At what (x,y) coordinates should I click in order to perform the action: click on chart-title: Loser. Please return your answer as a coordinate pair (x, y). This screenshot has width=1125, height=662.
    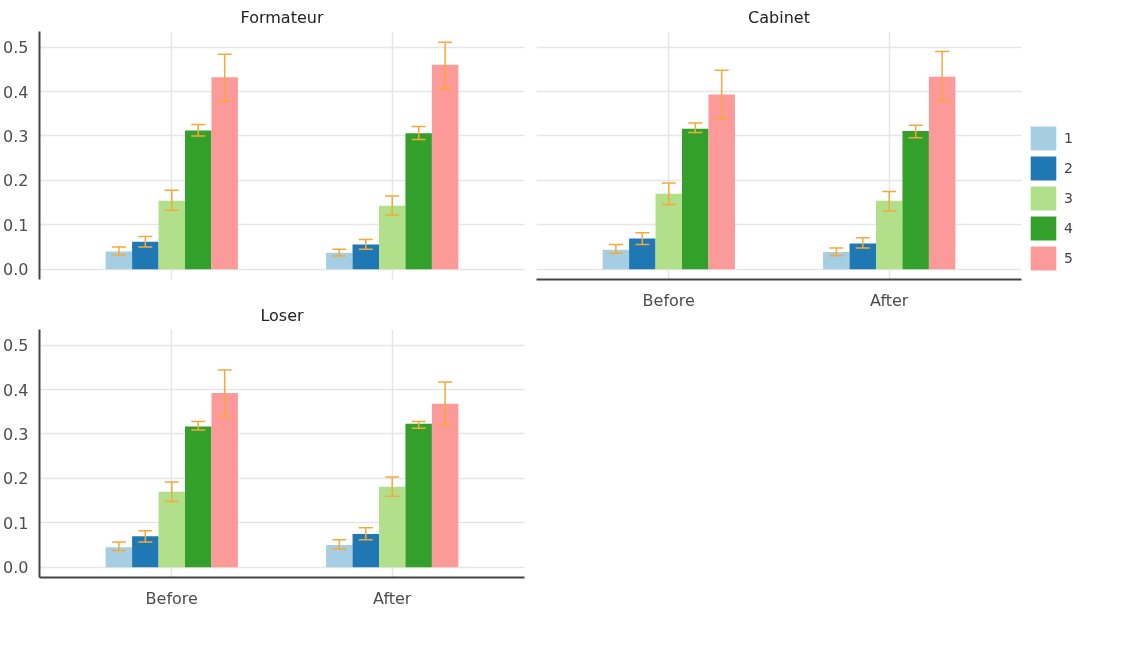
    Looking at the image, I should click on (282, 315).